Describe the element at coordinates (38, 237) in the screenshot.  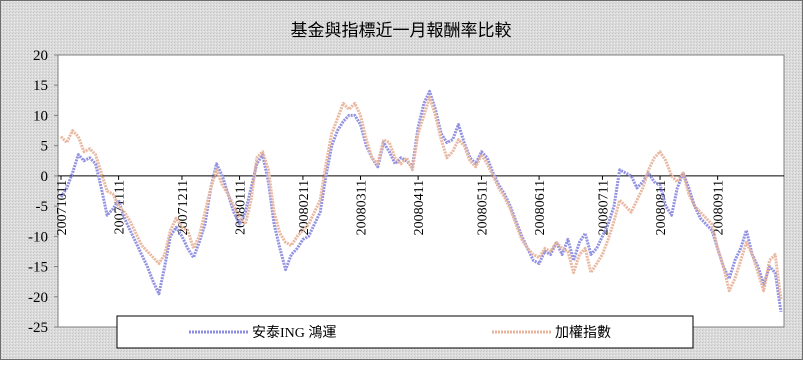
I see `y-tick-label: -10` at that location.